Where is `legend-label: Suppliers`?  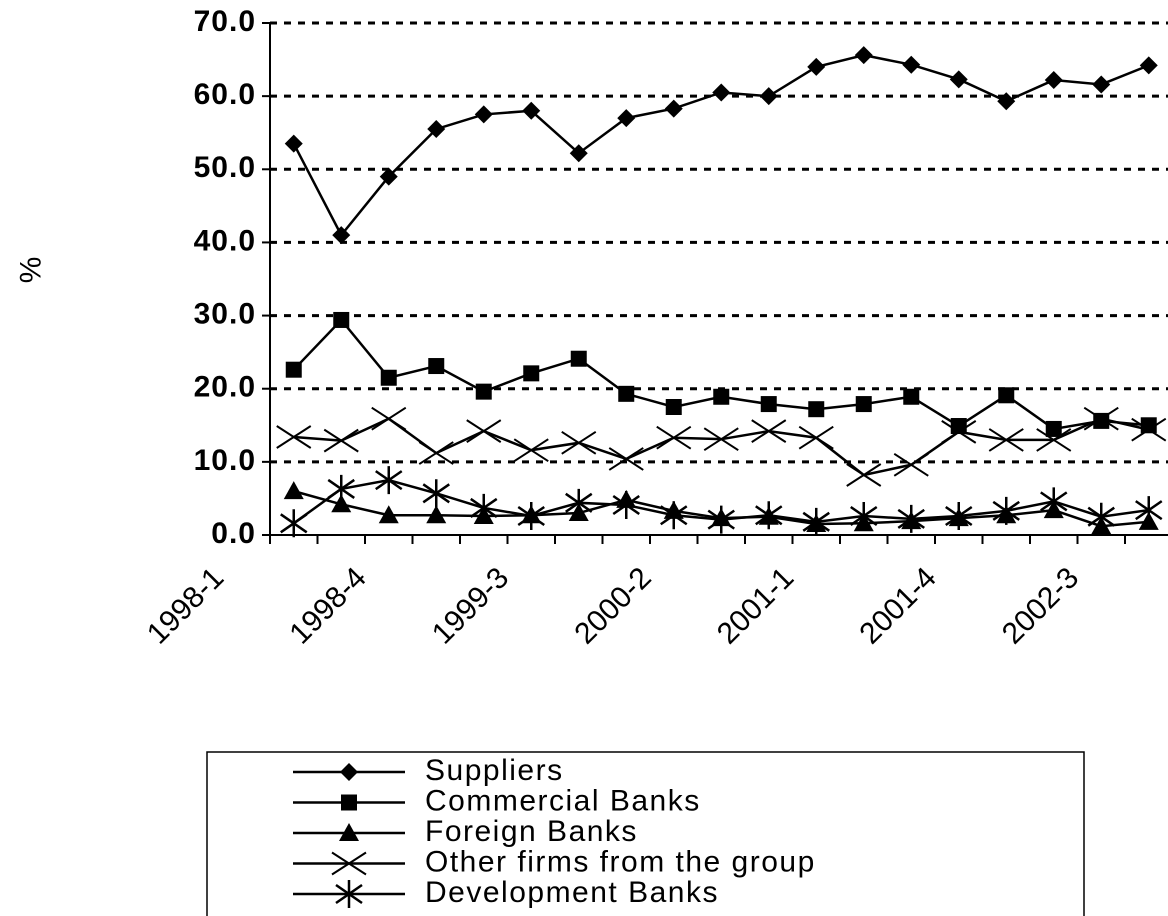
legend-label: Suppliers is located at coordinates (494, 770).